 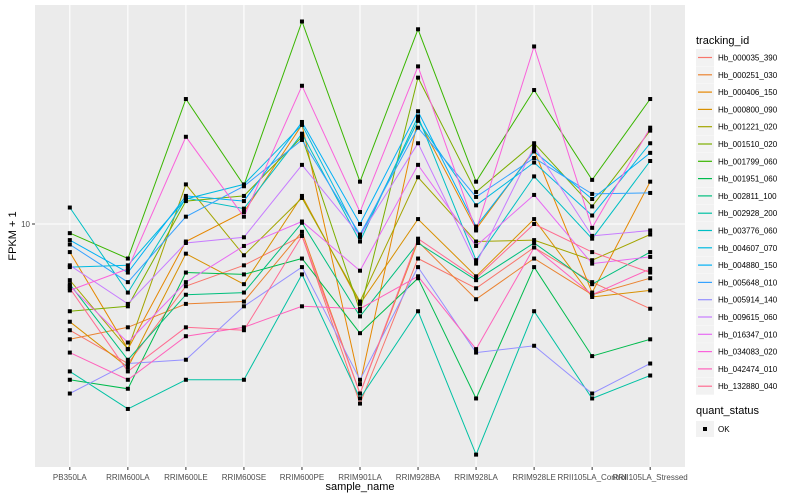 I want to click on x-tick-label: RRIM600LE, so click(x=186, y=477).